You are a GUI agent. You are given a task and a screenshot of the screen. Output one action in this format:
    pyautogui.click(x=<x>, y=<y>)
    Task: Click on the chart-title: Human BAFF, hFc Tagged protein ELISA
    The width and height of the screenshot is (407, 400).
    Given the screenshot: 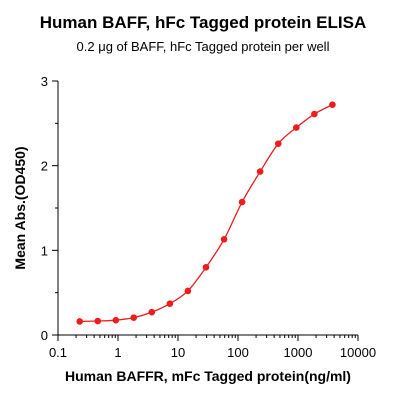 What is the action you would take?
    pyautogui.click(x=203, y=22)
    